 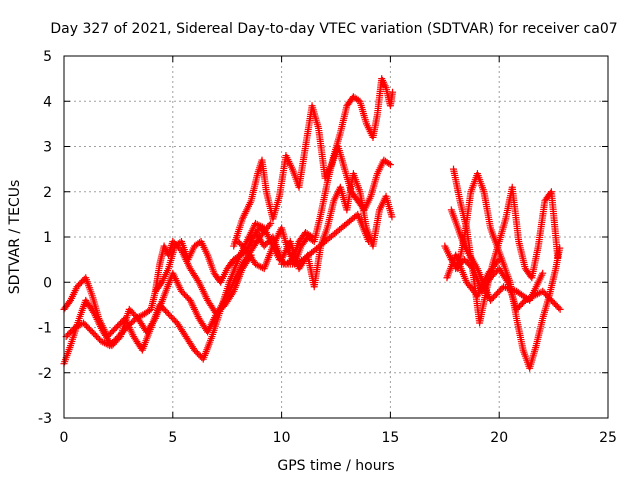 I want to click on y-tick-label: 4, so click(x=47, y=102).